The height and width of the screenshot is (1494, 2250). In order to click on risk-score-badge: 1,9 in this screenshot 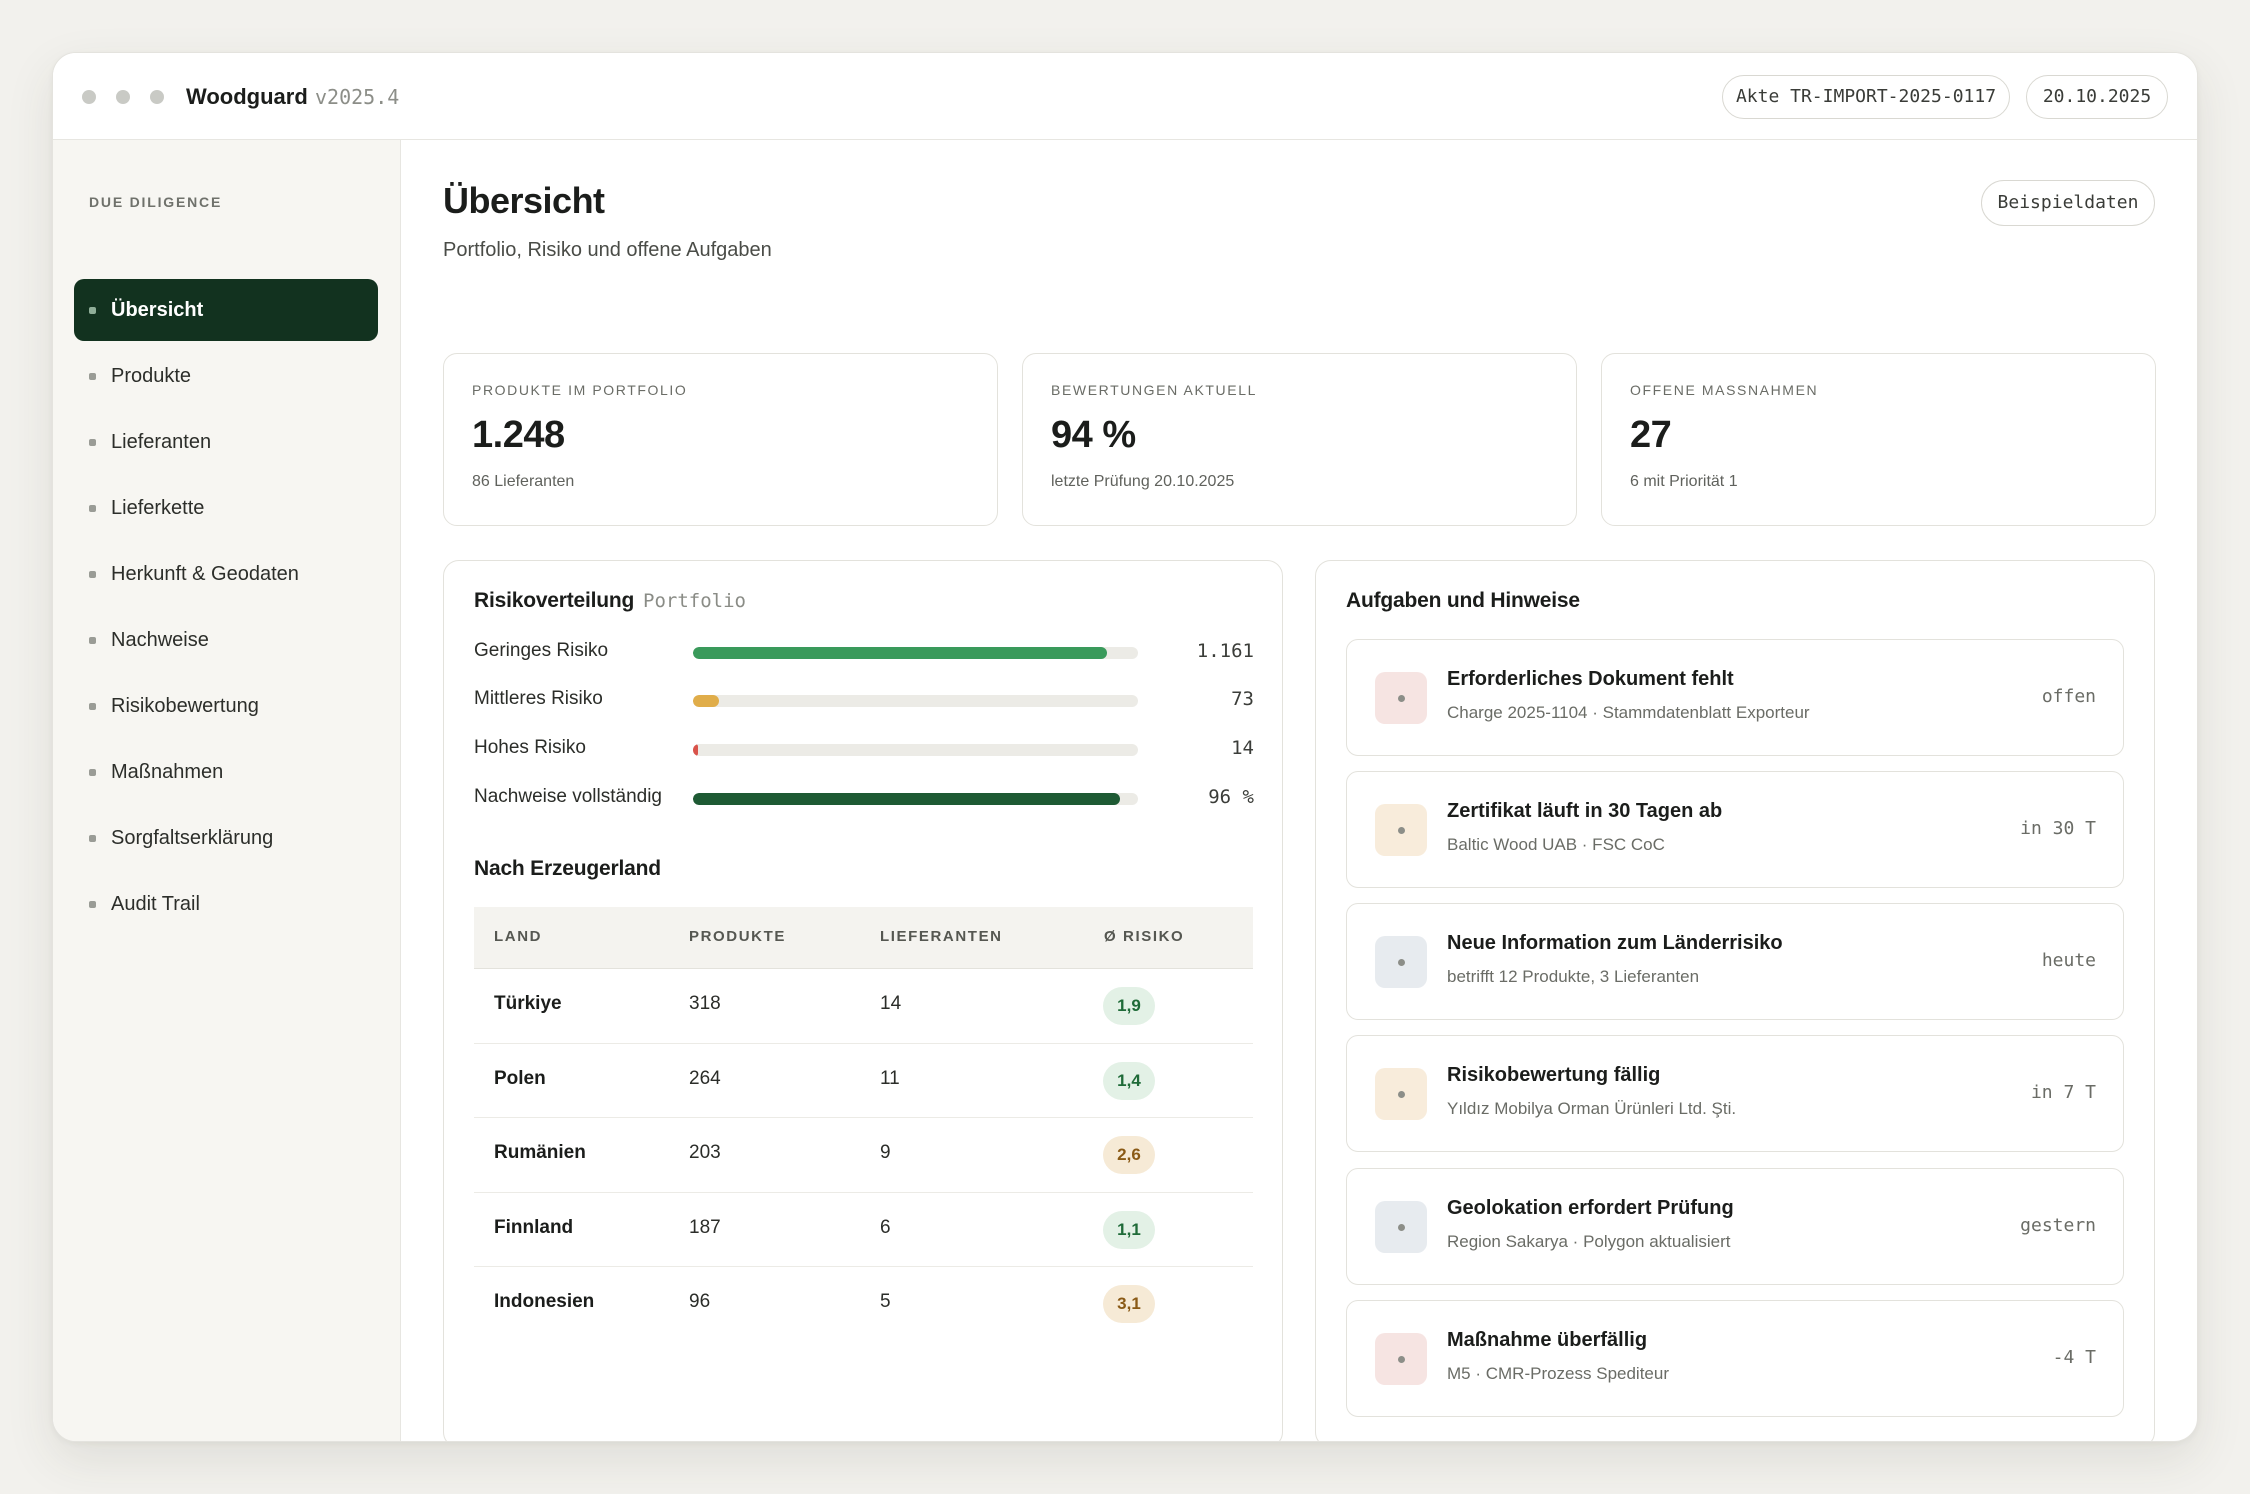, I will do `click(1129, 1006)`.